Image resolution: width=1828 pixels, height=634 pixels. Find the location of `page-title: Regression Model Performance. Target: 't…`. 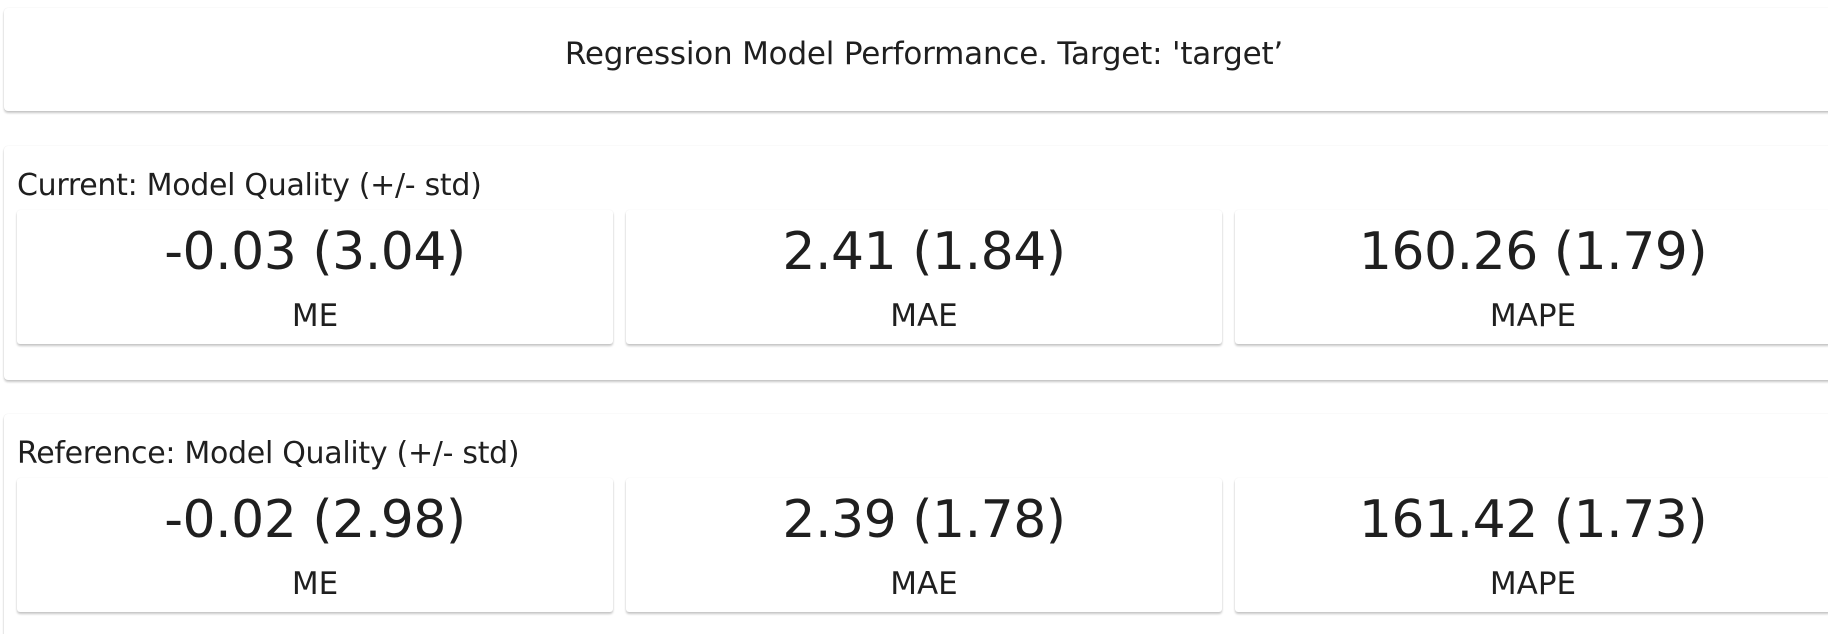

page-title: Regression Model Performance. Target: 't… is located at coordinates (924, 54).